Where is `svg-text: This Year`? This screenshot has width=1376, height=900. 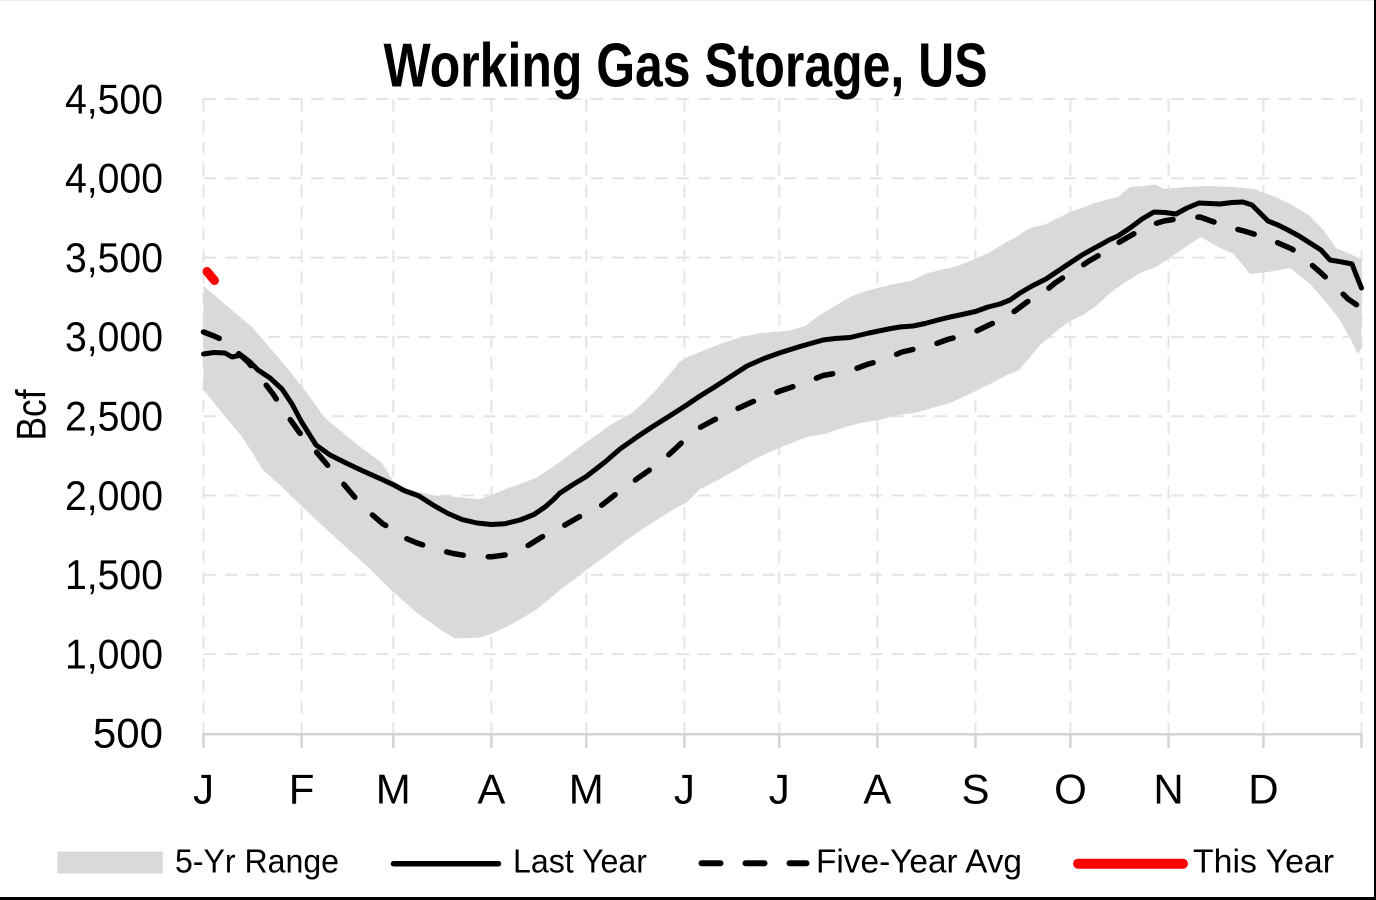
svg-text: This Year is located at coordinates (1263, 861).